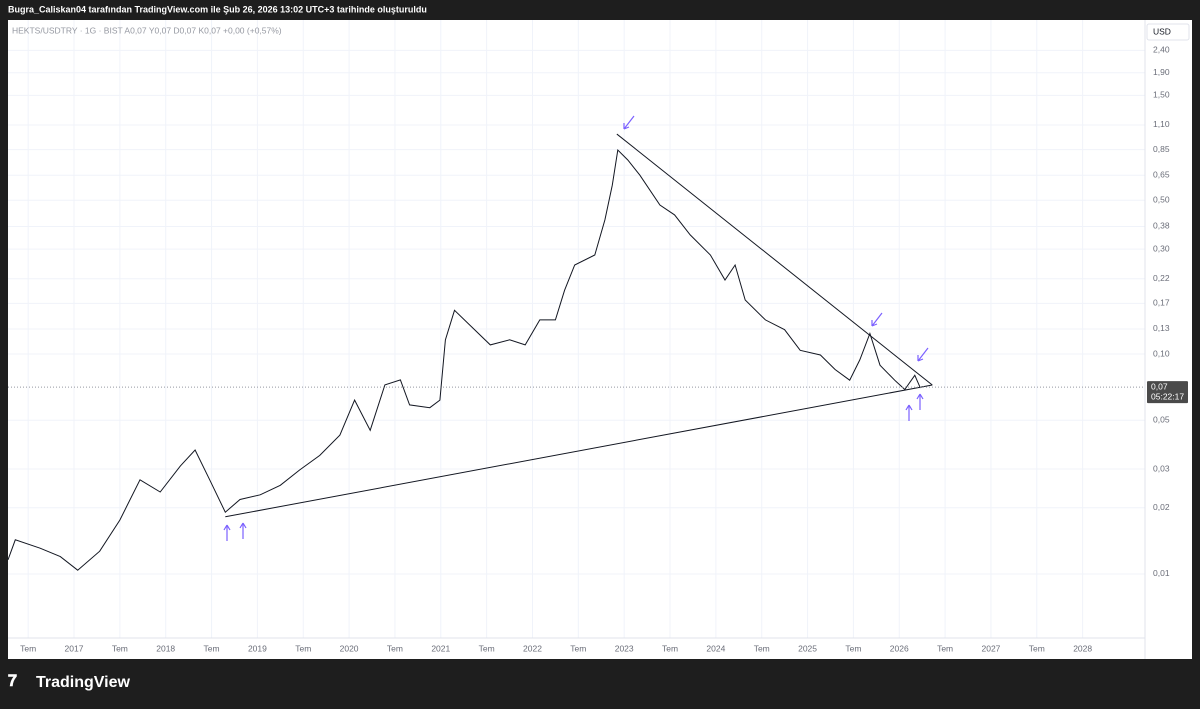 The image size is (1200, 709). I want to click on y-tick-label: 0,38, so click(1161, 226).